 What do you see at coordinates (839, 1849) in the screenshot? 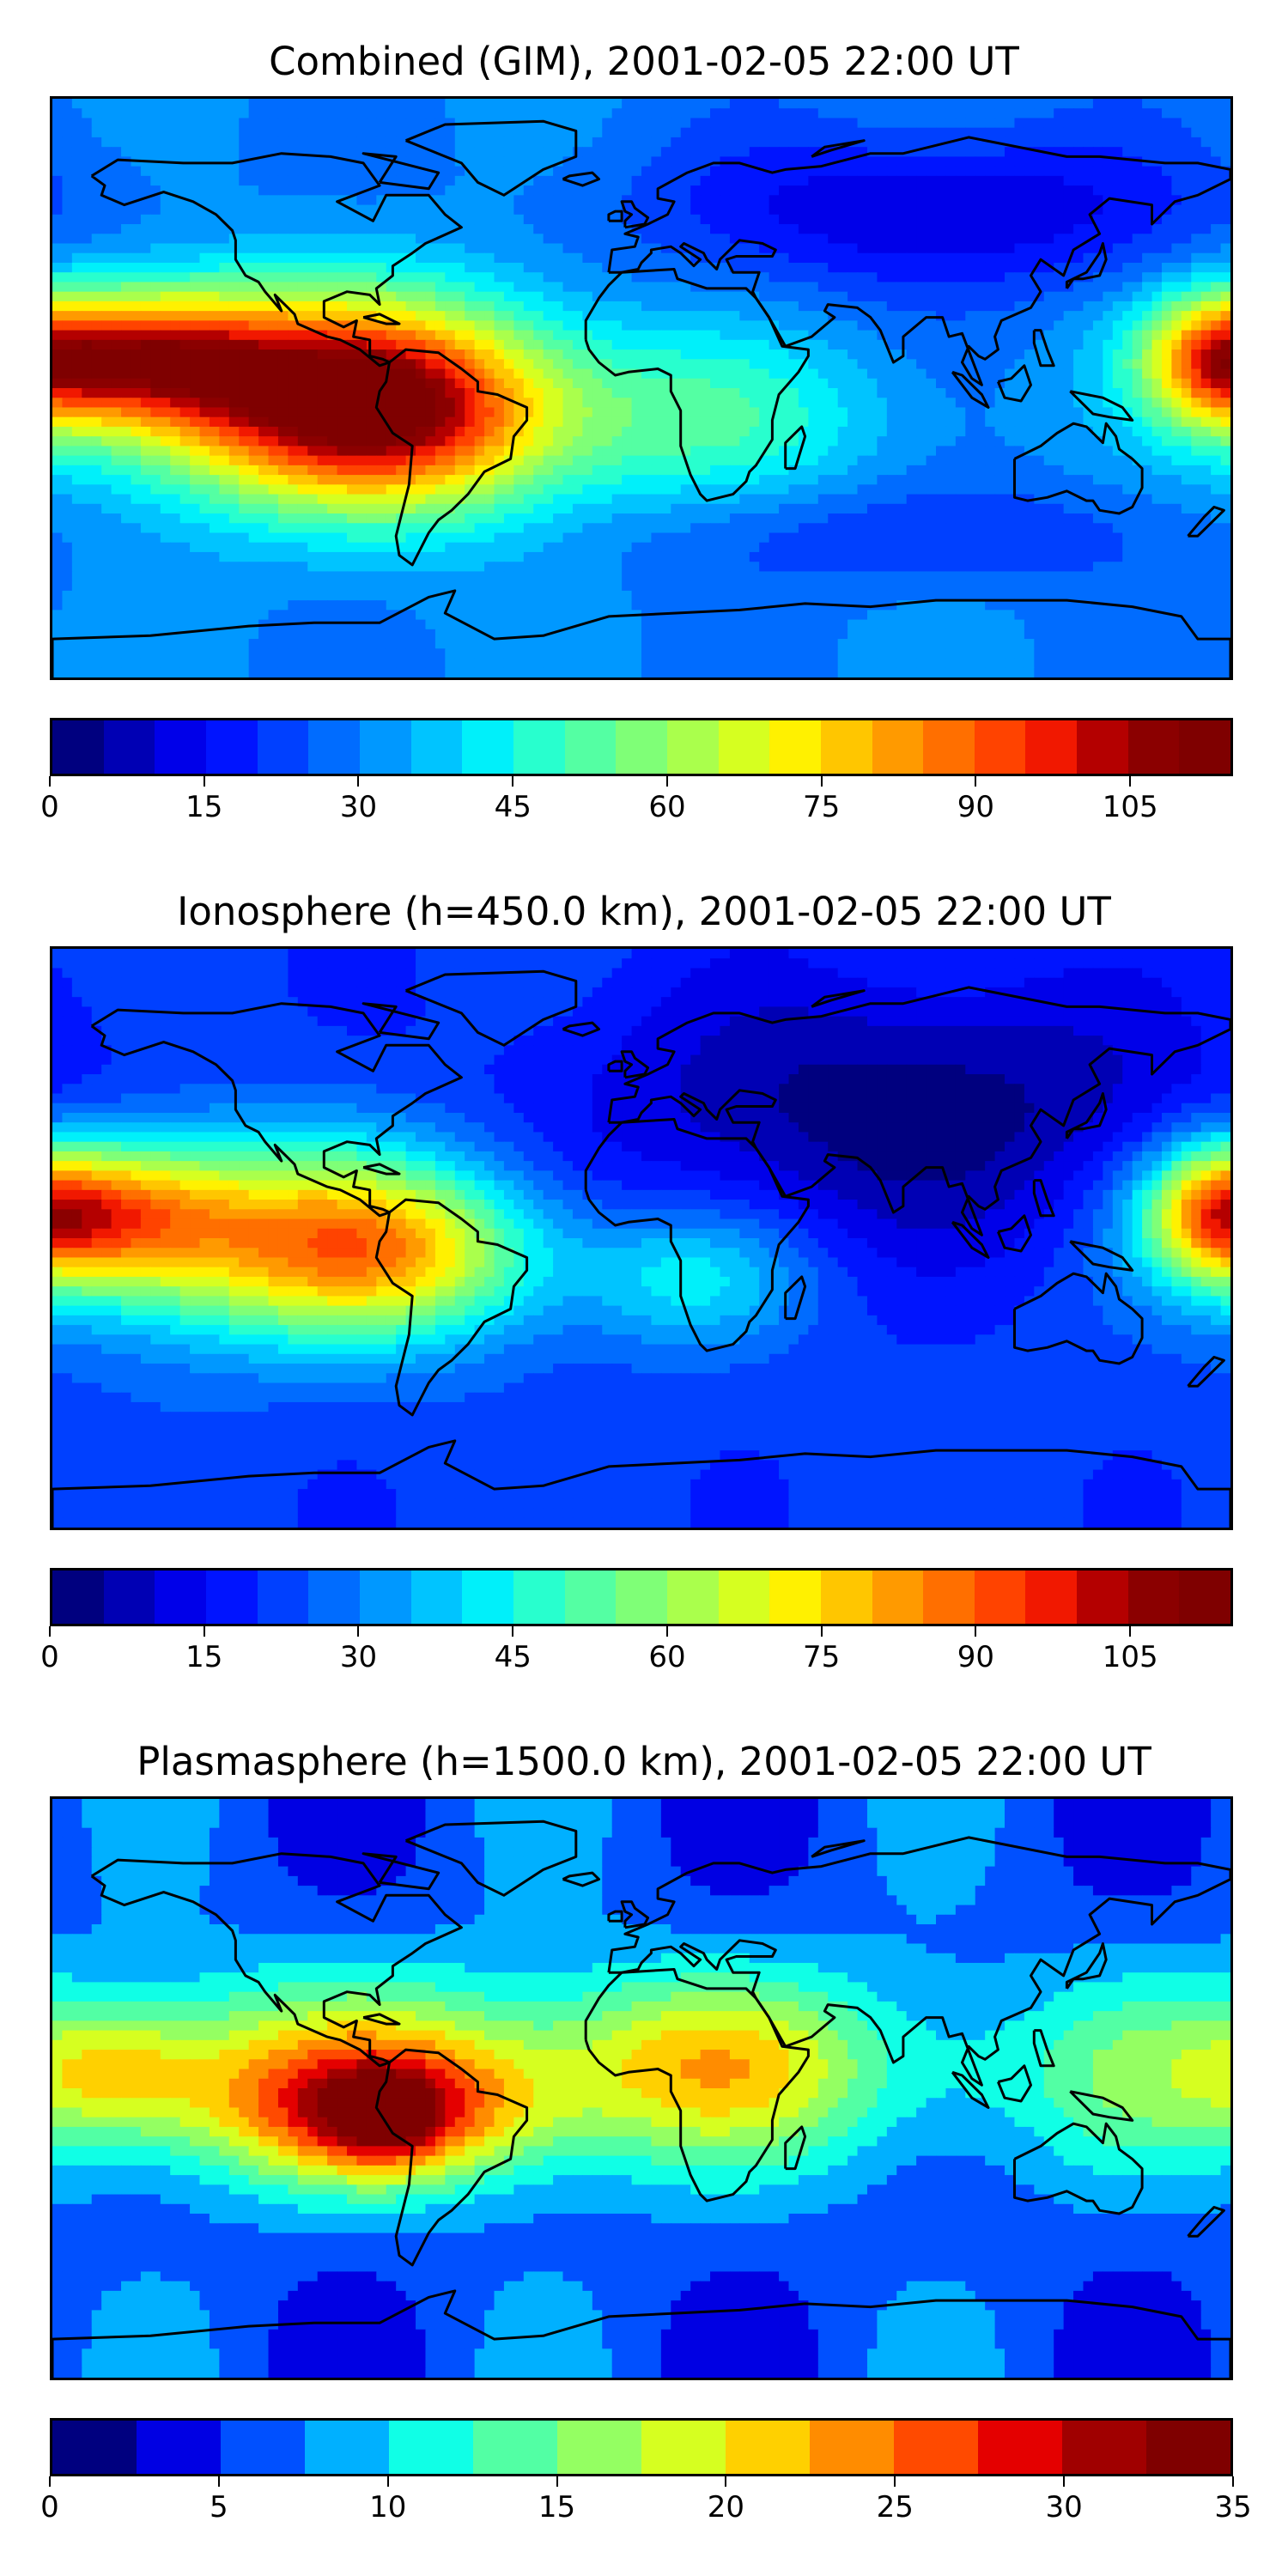
I see `coastline-svalbard-nz` at bounding box center [839, 1849].